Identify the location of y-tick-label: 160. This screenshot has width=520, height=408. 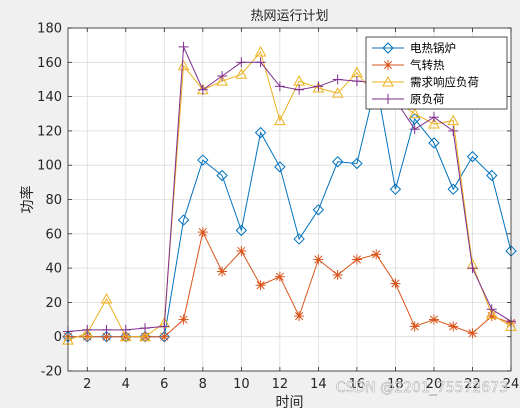
(49, 63).